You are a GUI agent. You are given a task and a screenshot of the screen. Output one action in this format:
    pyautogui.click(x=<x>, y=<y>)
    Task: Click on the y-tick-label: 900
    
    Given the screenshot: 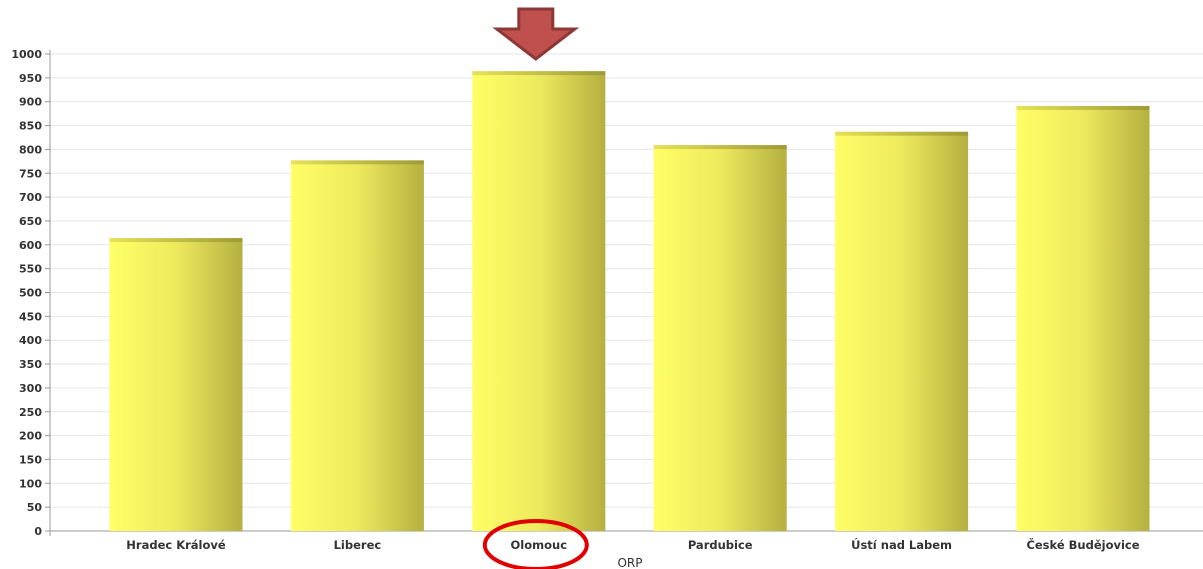 What is the action you would take?
    pyautogui.click(x=30, y=102)
    